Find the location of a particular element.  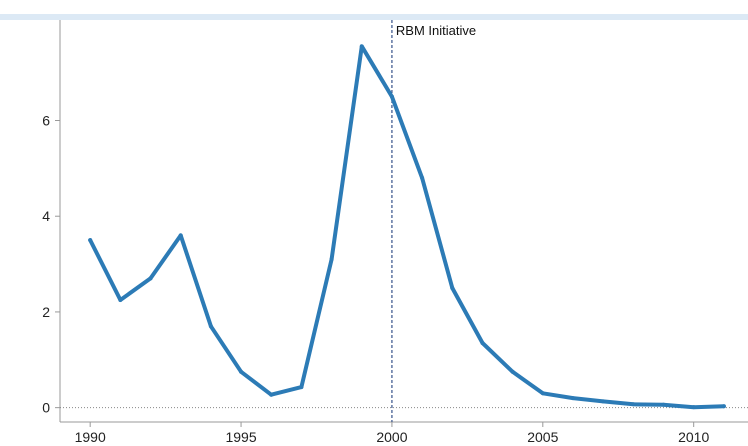

x-axis: 1990 1995 2000 2005 2010 is located at coordinates (392, 433).